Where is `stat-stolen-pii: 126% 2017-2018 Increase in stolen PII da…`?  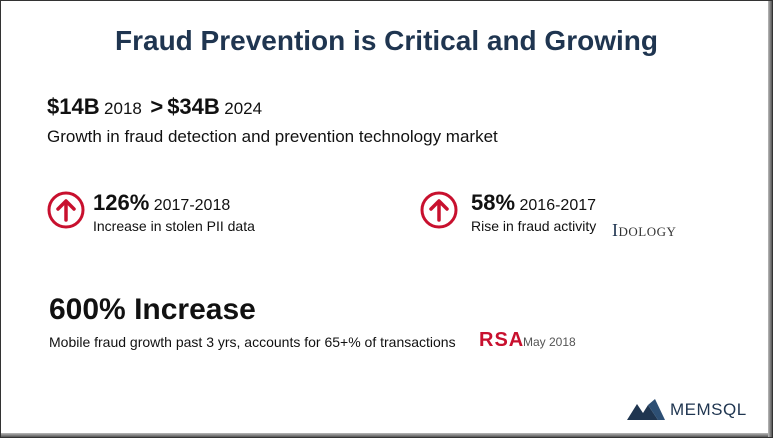
stat-stolen-pii: 126% 2017-2018 Increase in stolen PII da… is located at coordinates (174, 212).